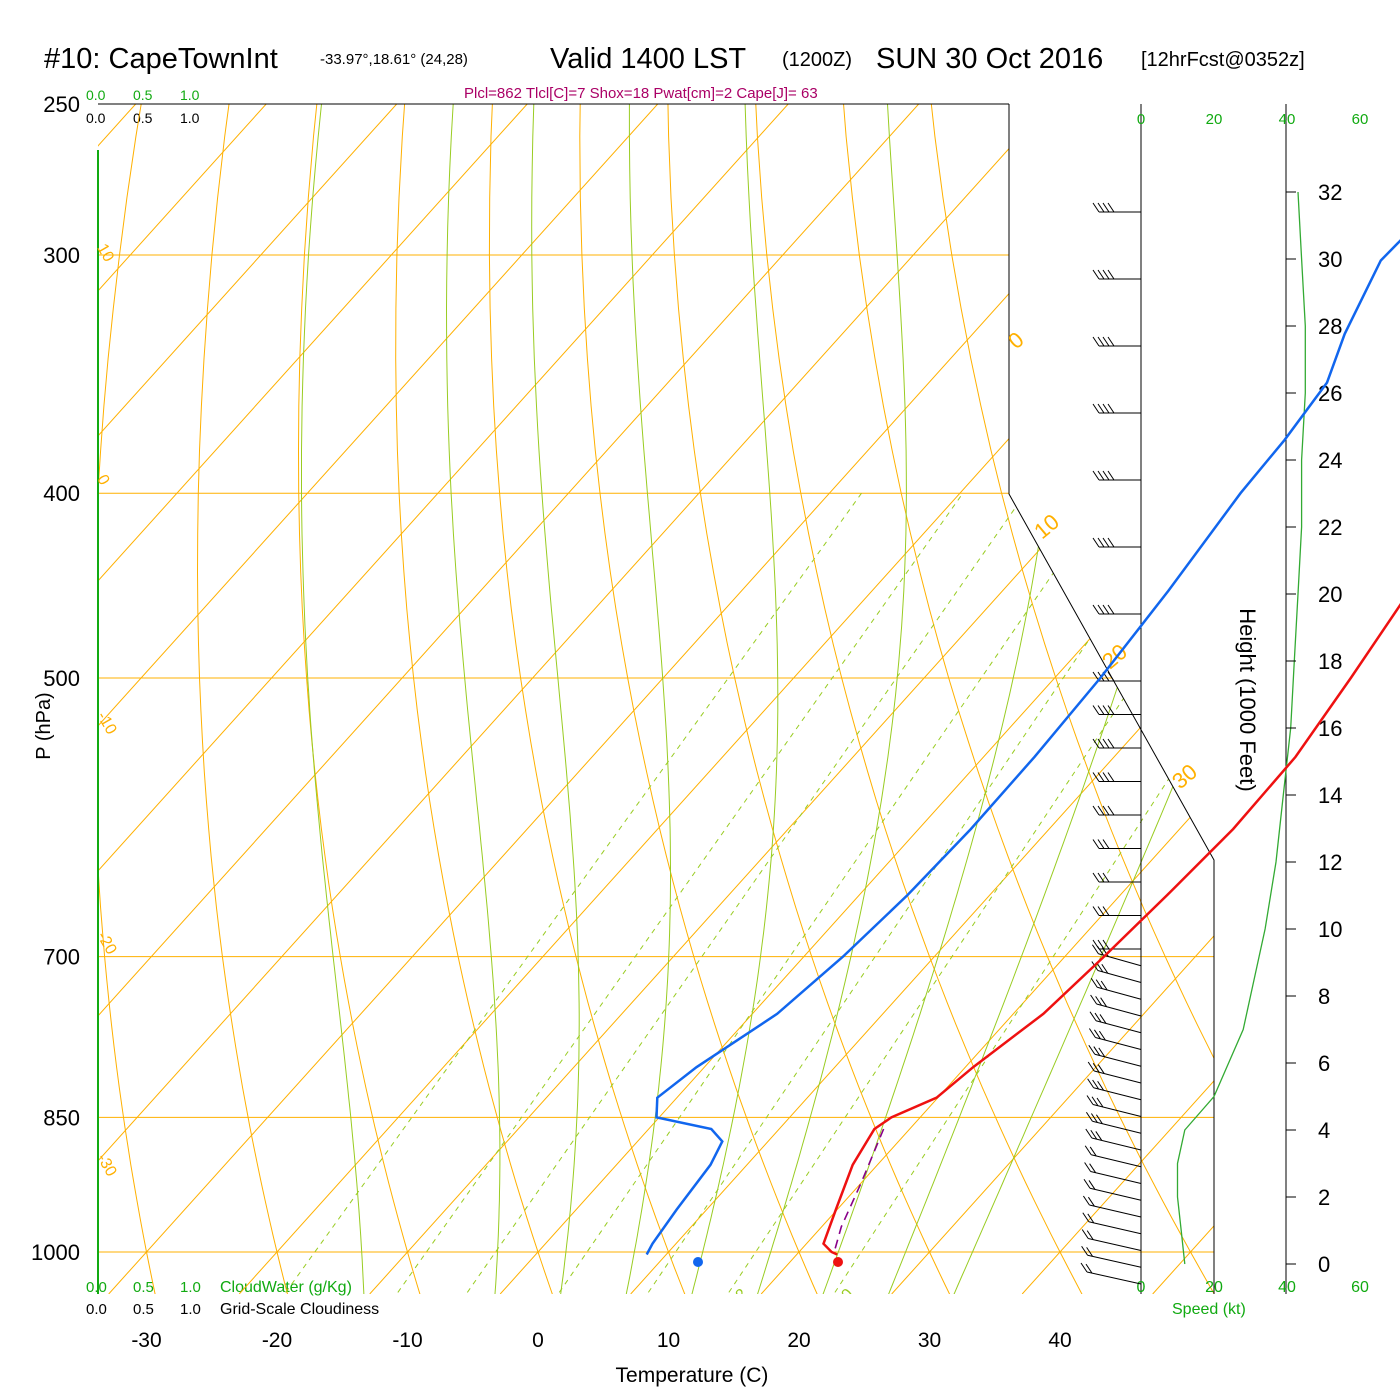 The width and height of the screenshot is (1400, 1400). What do you see at coordinates (1330, 460) in the screenshot?
I see `height-tick-label: 24` at bounding box center [1330, 460].